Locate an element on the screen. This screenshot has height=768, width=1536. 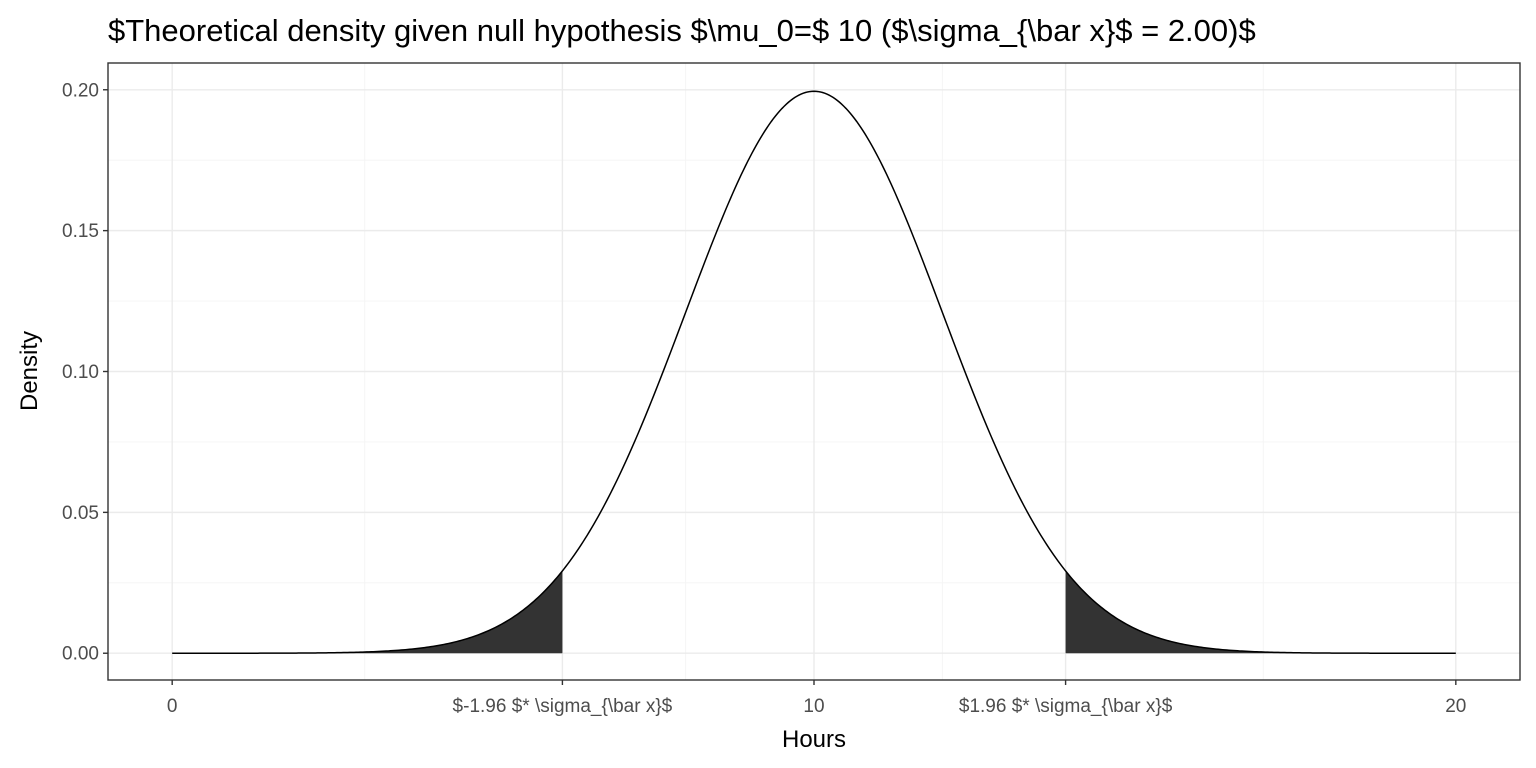
y-axis-title: Density is located at coordinates (29, 371).